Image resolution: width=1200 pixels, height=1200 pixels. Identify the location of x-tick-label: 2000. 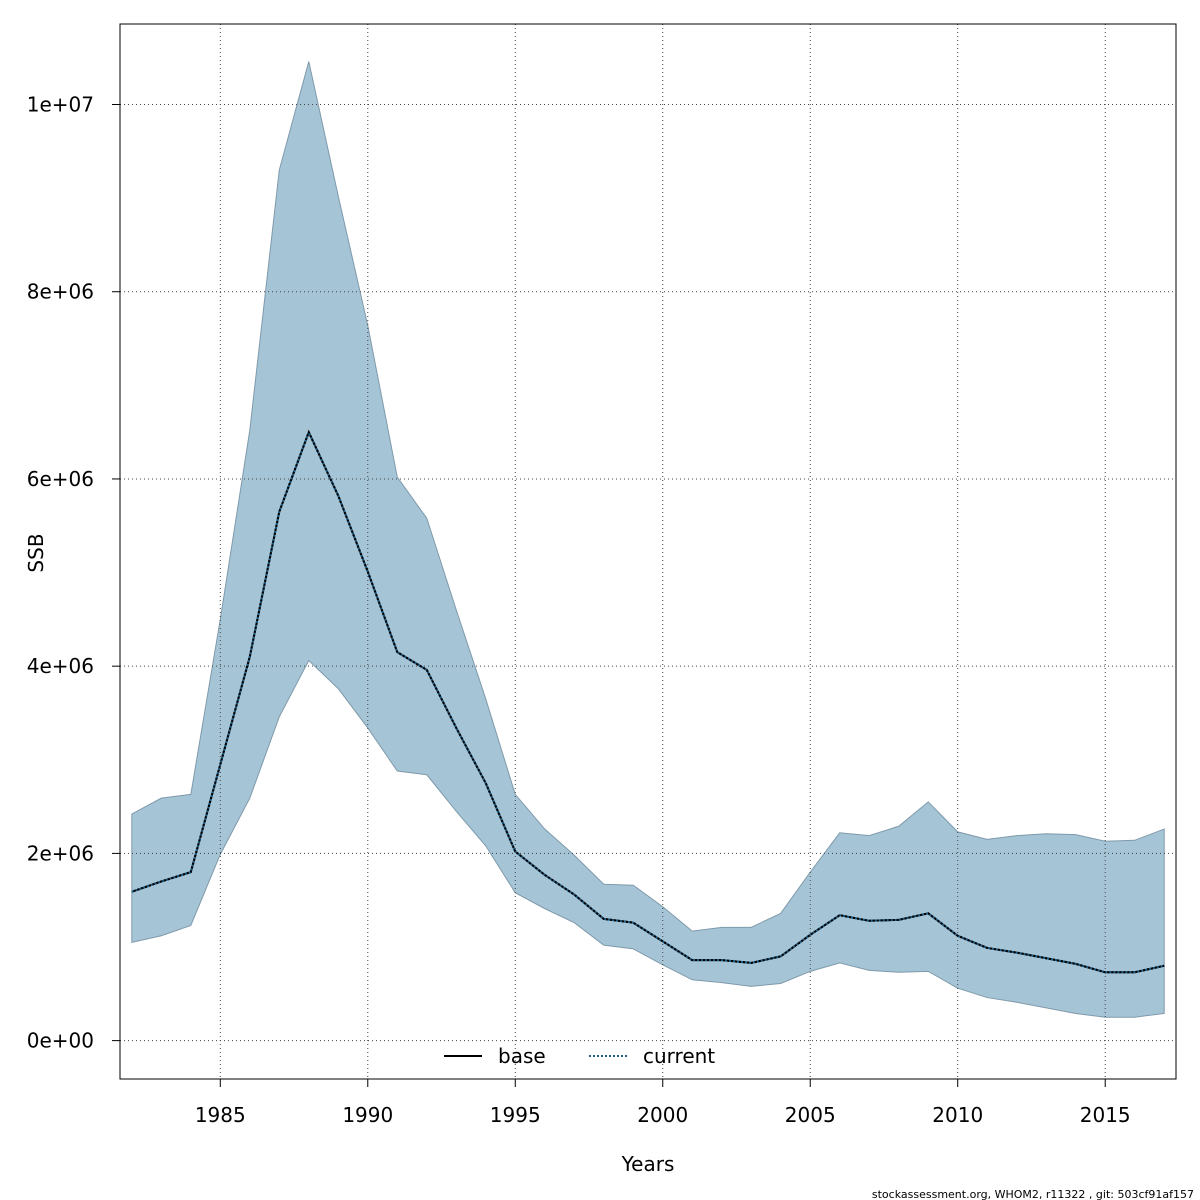
(662, 1115).